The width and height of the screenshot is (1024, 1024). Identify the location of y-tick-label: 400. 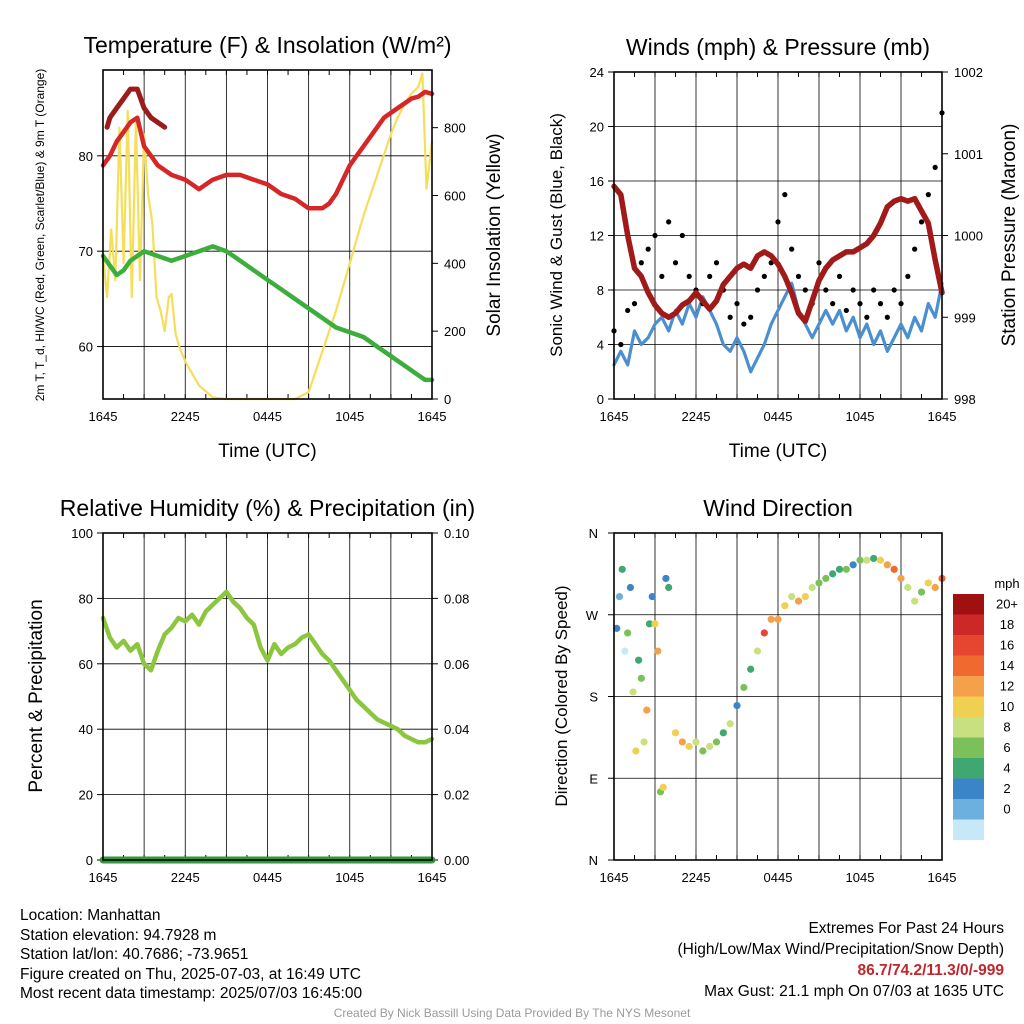
(455, 263).